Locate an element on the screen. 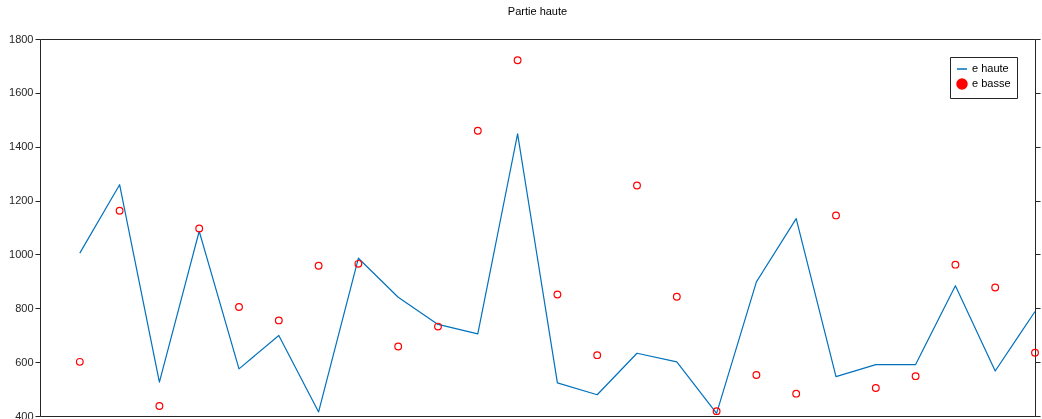  legend-label: e basse is located at coordinates (991, 83).